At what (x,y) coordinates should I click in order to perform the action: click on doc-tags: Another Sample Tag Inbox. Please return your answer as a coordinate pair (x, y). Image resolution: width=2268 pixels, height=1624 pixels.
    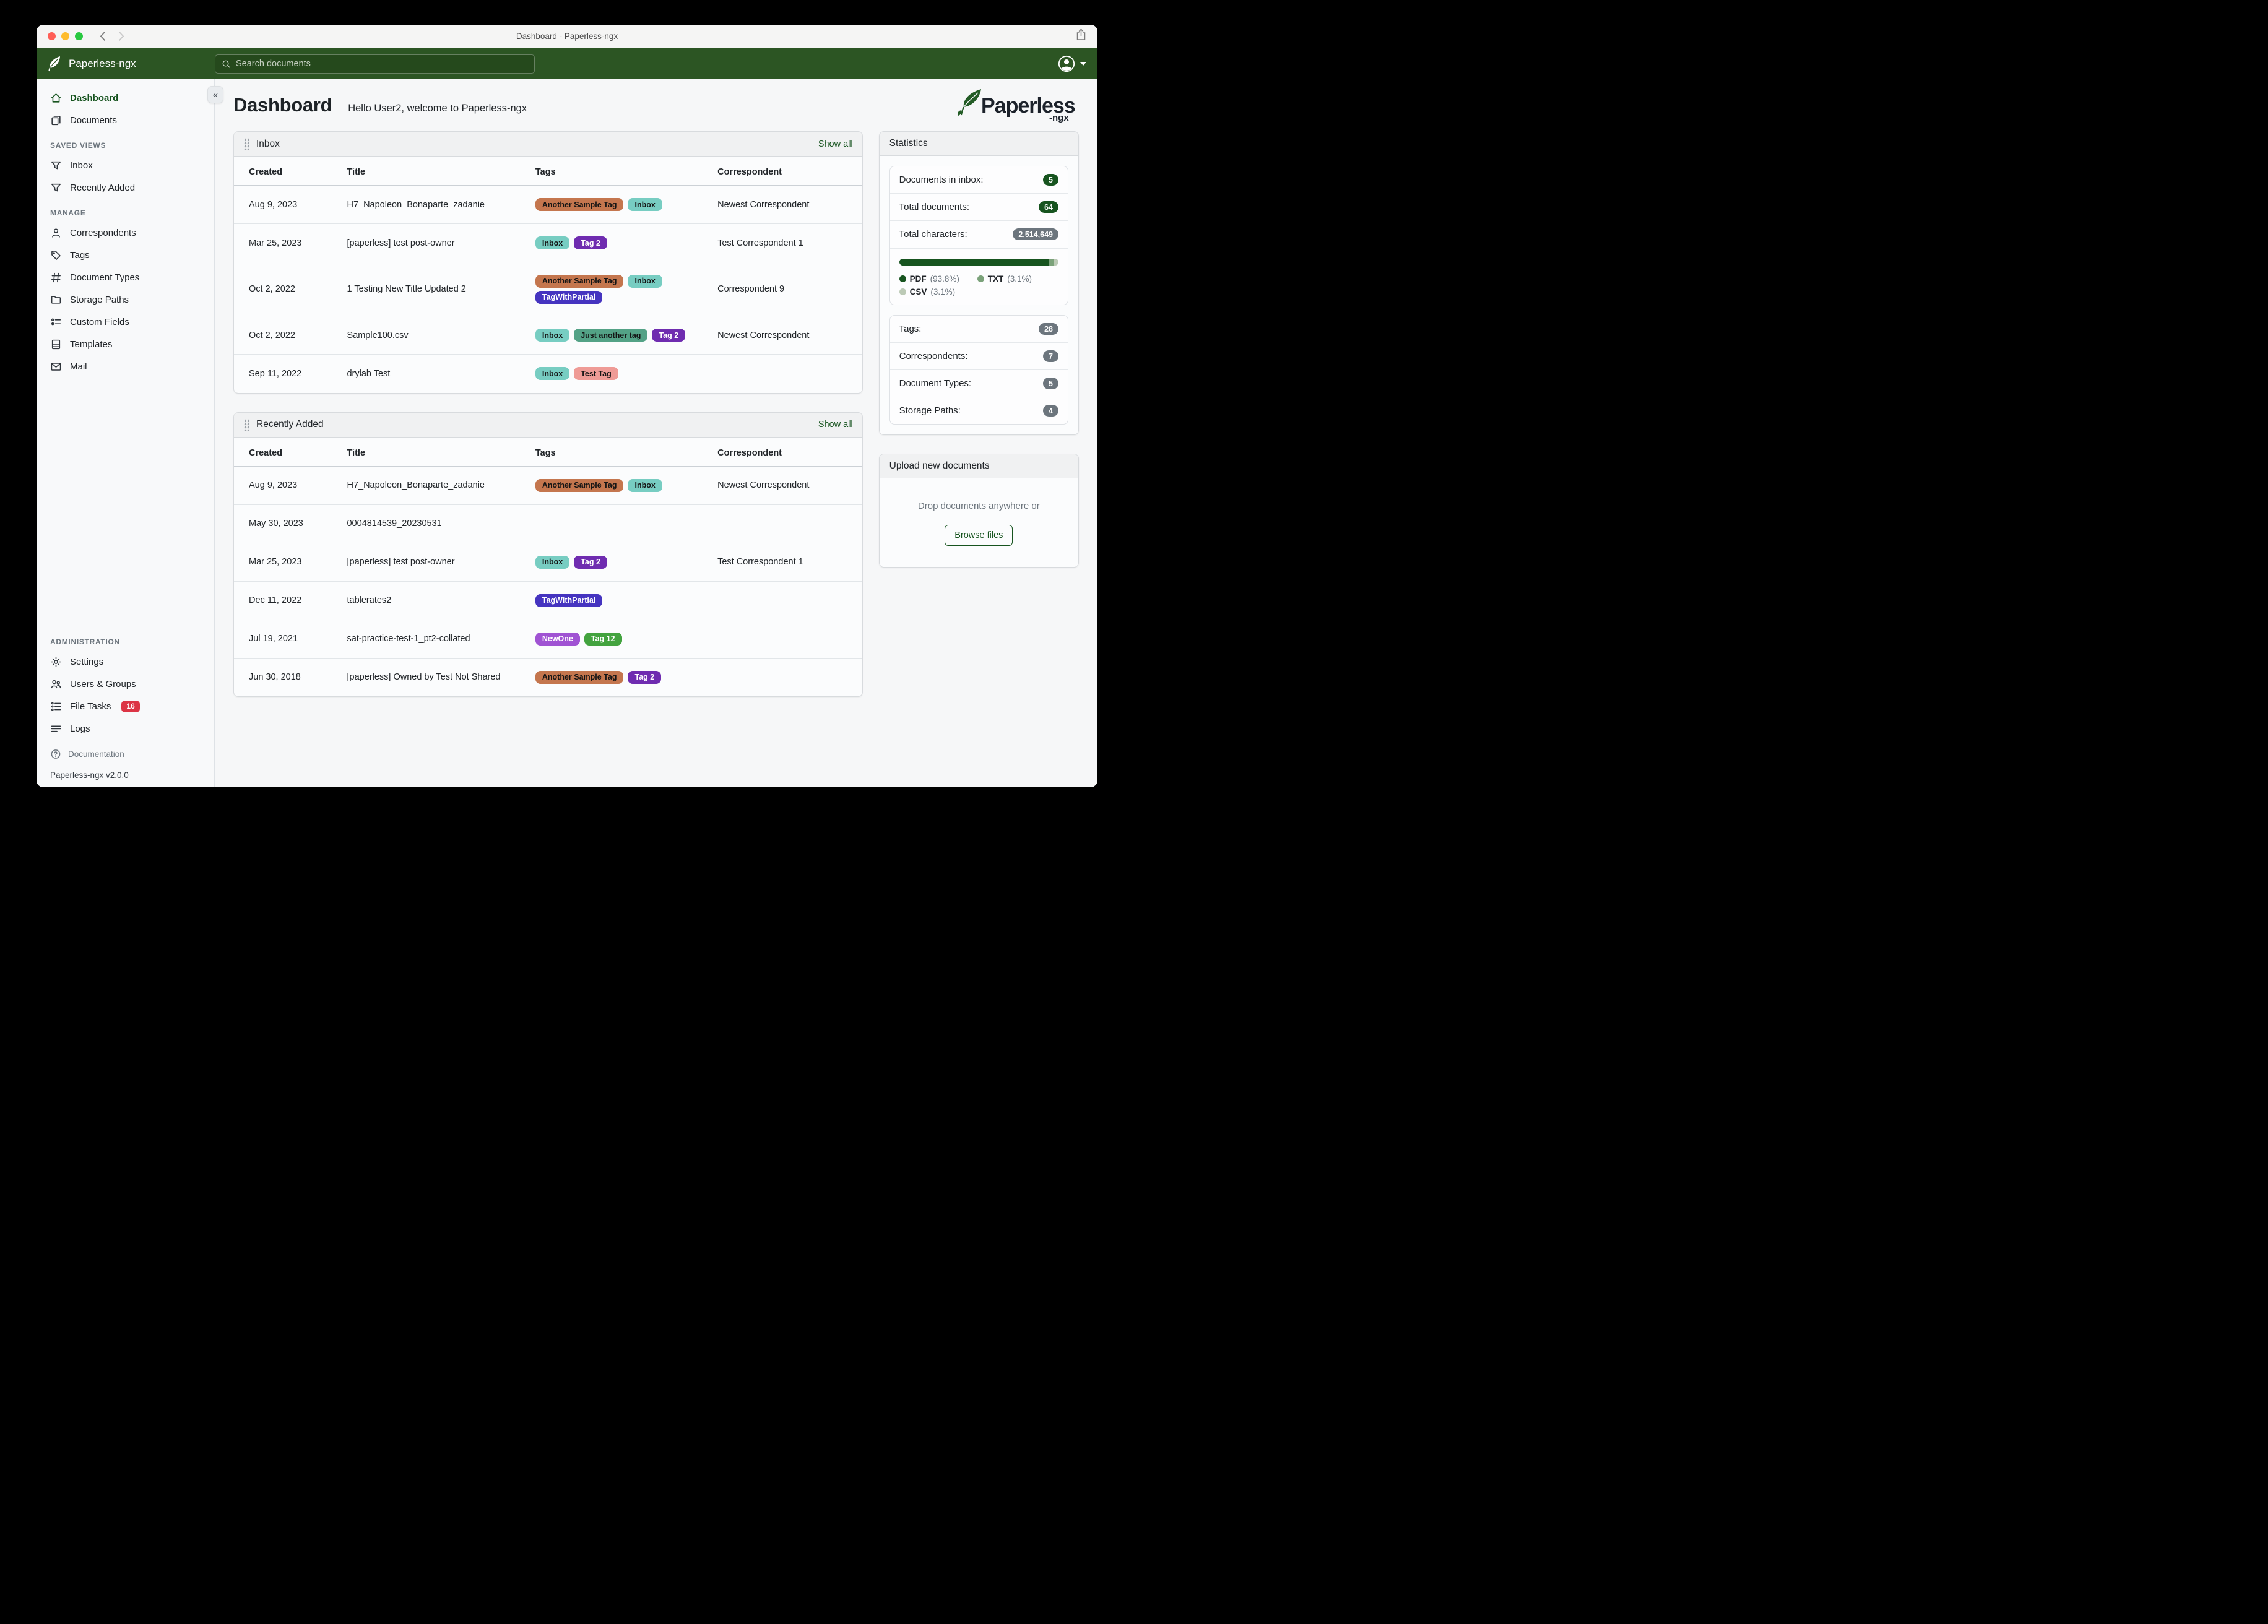
    Looking at the image, I should click on (620, 485).